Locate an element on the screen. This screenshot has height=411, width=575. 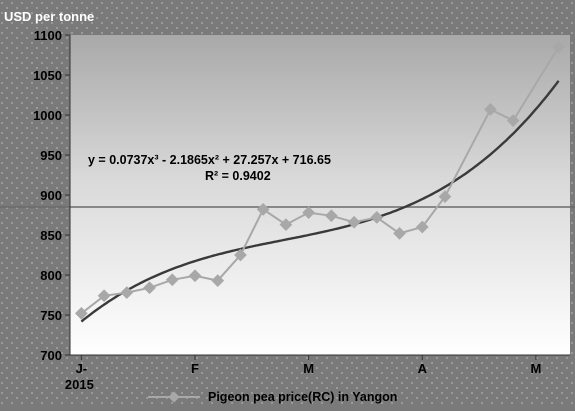
y-tick-label: 700 is located at coordinates (51, 355).